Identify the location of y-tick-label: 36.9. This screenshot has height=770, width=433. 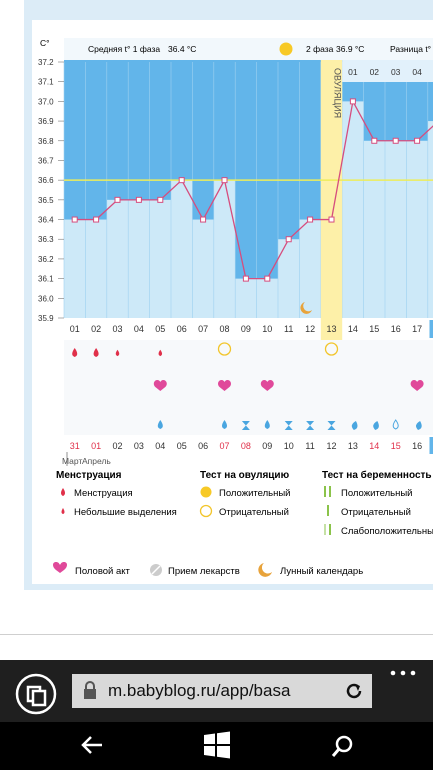
(46, 121).